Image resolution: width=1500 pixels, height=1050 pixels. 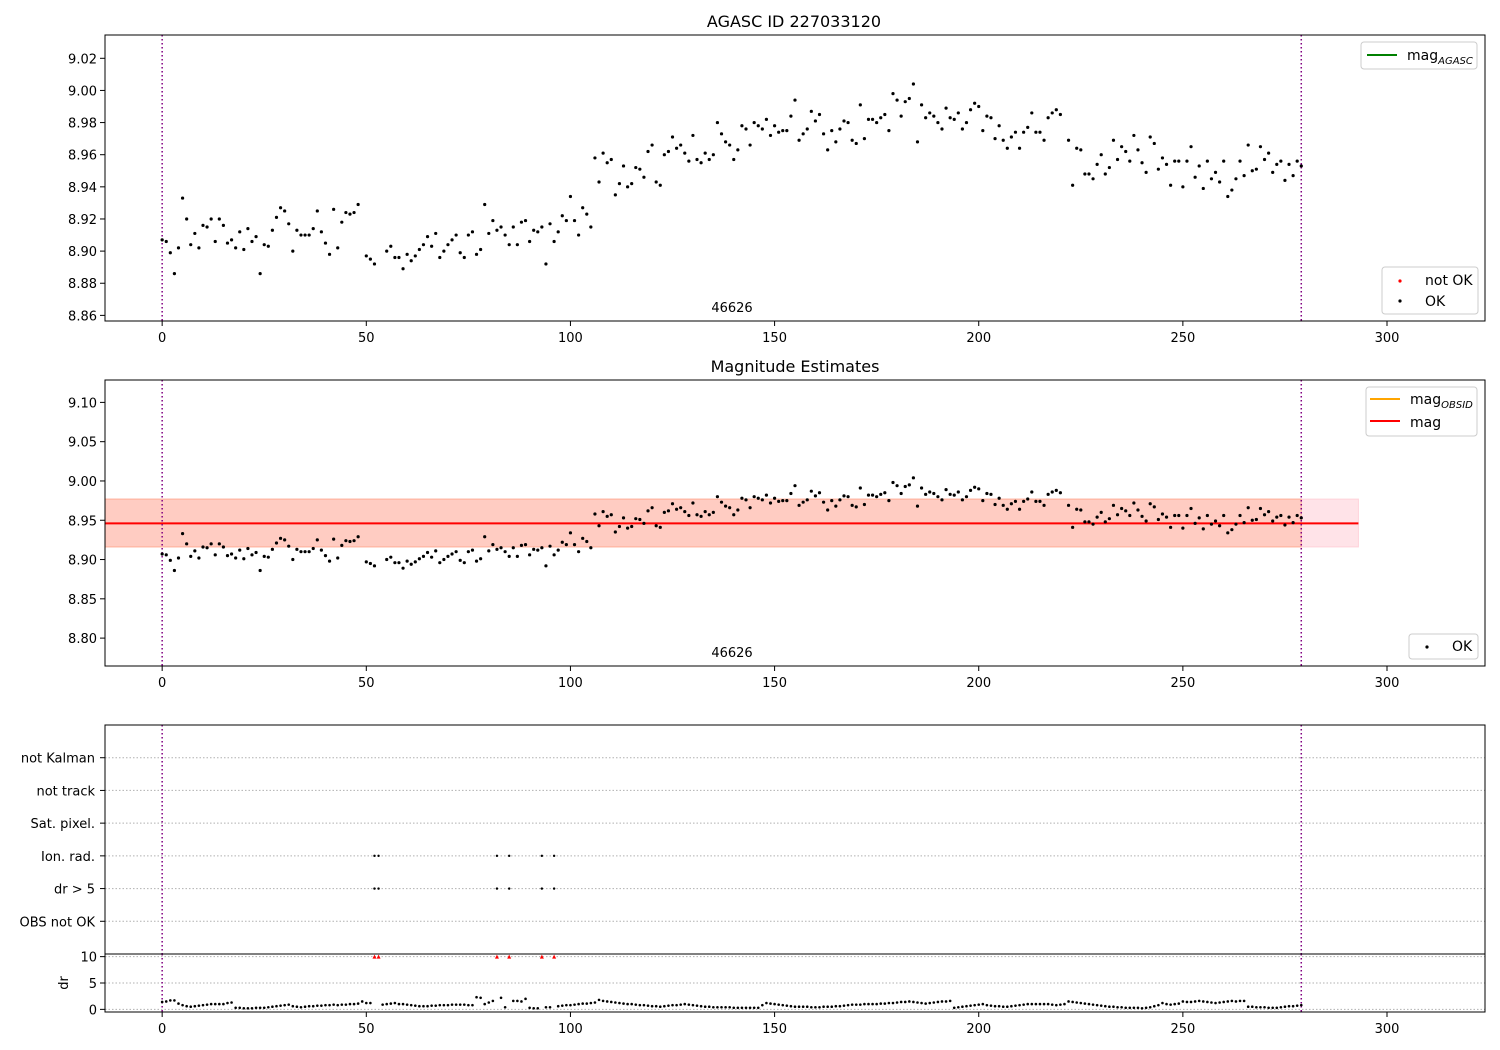 What do you see at coordinates (778, 678) in the screenshot?
I see `panel2-x-axis: 0 50 100 150 200 250 300` at bounding box center [778, 678].